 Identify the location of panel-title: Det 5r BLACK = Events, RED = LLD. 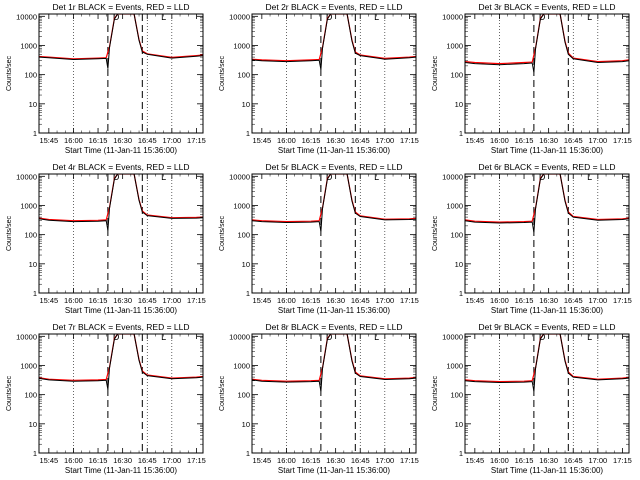
(333, 167).